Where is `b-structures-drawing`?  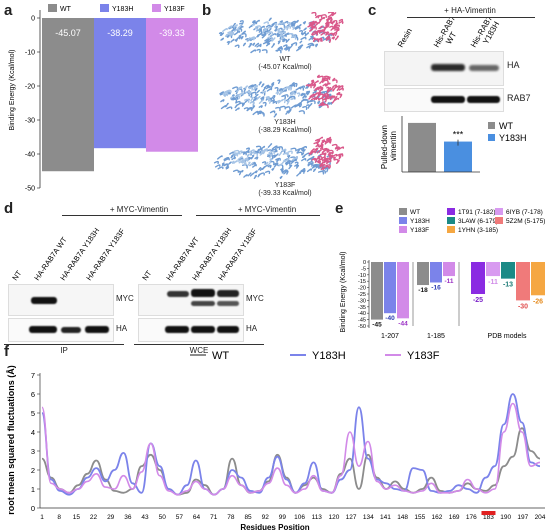
b-structures-drawing is located at coordinates (279, 95).